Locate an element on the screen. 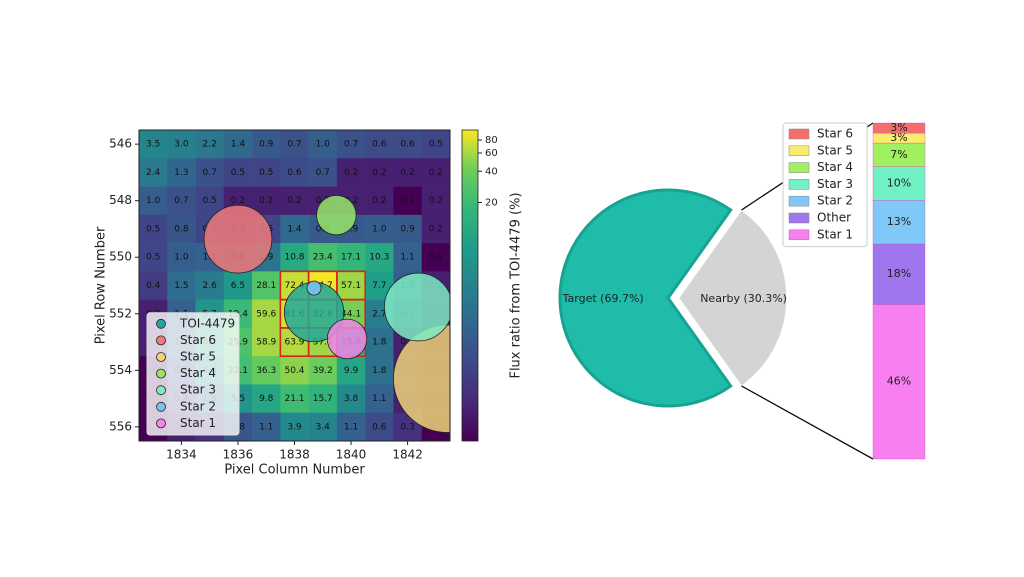  cell-label: 2.4 is located at coordinates (153, 173).